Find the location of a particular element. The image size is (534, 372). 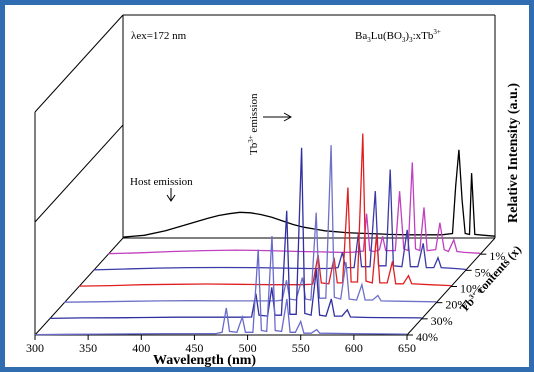

formula-part-3: Lu(BO is located at coordinates (386, 36).